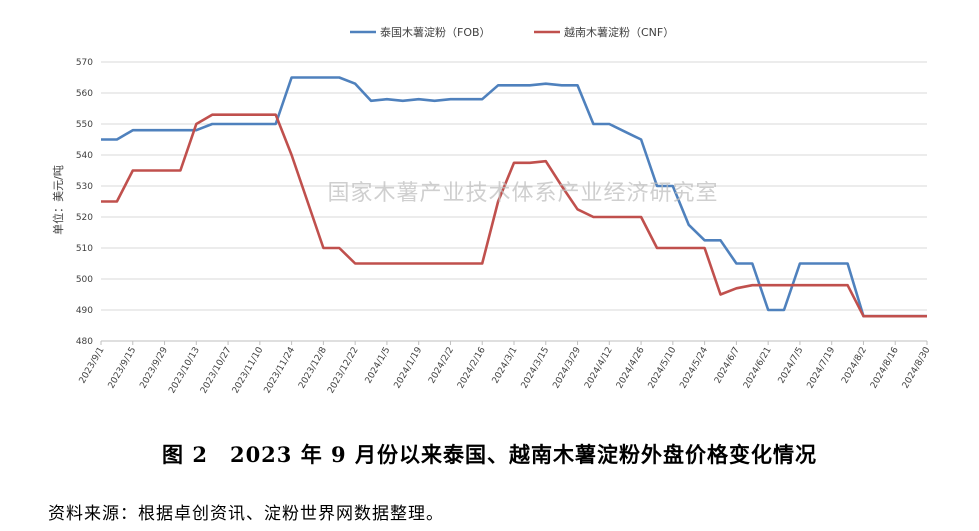 The width and height of the screenshot is (979, 531). I want to click on x-tick-label: 2024/8/2, so click(854, 366).